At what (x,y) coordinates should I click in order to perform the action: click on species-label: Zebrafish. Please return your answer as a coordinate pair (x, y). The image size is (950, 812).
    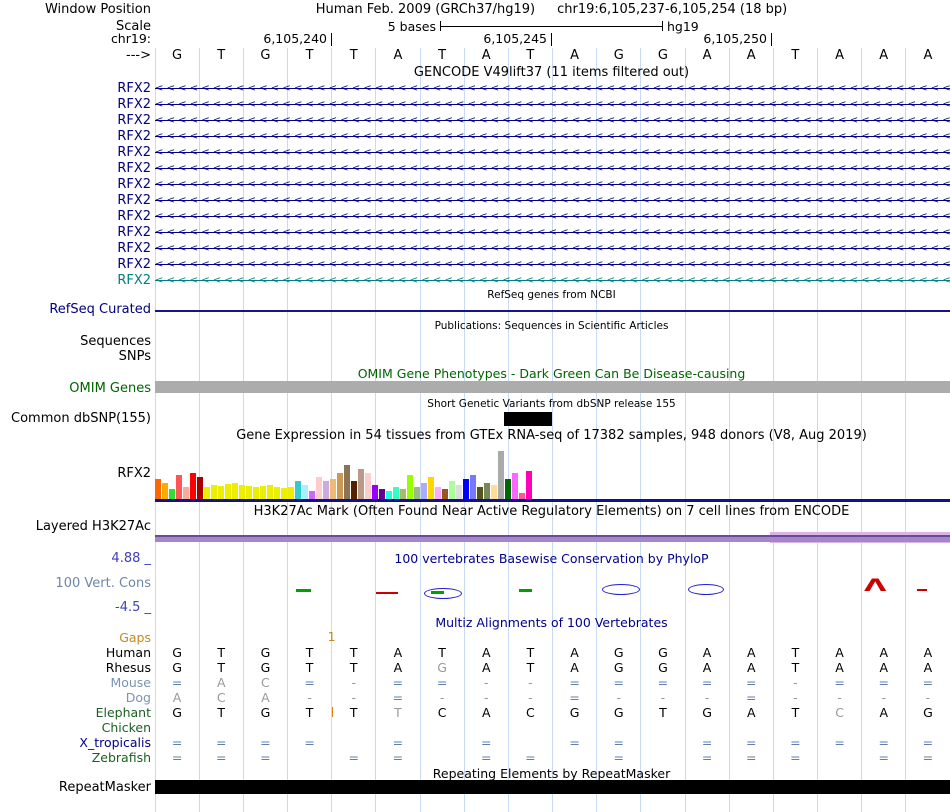
    Looking at the image, I should click on (121, 757).